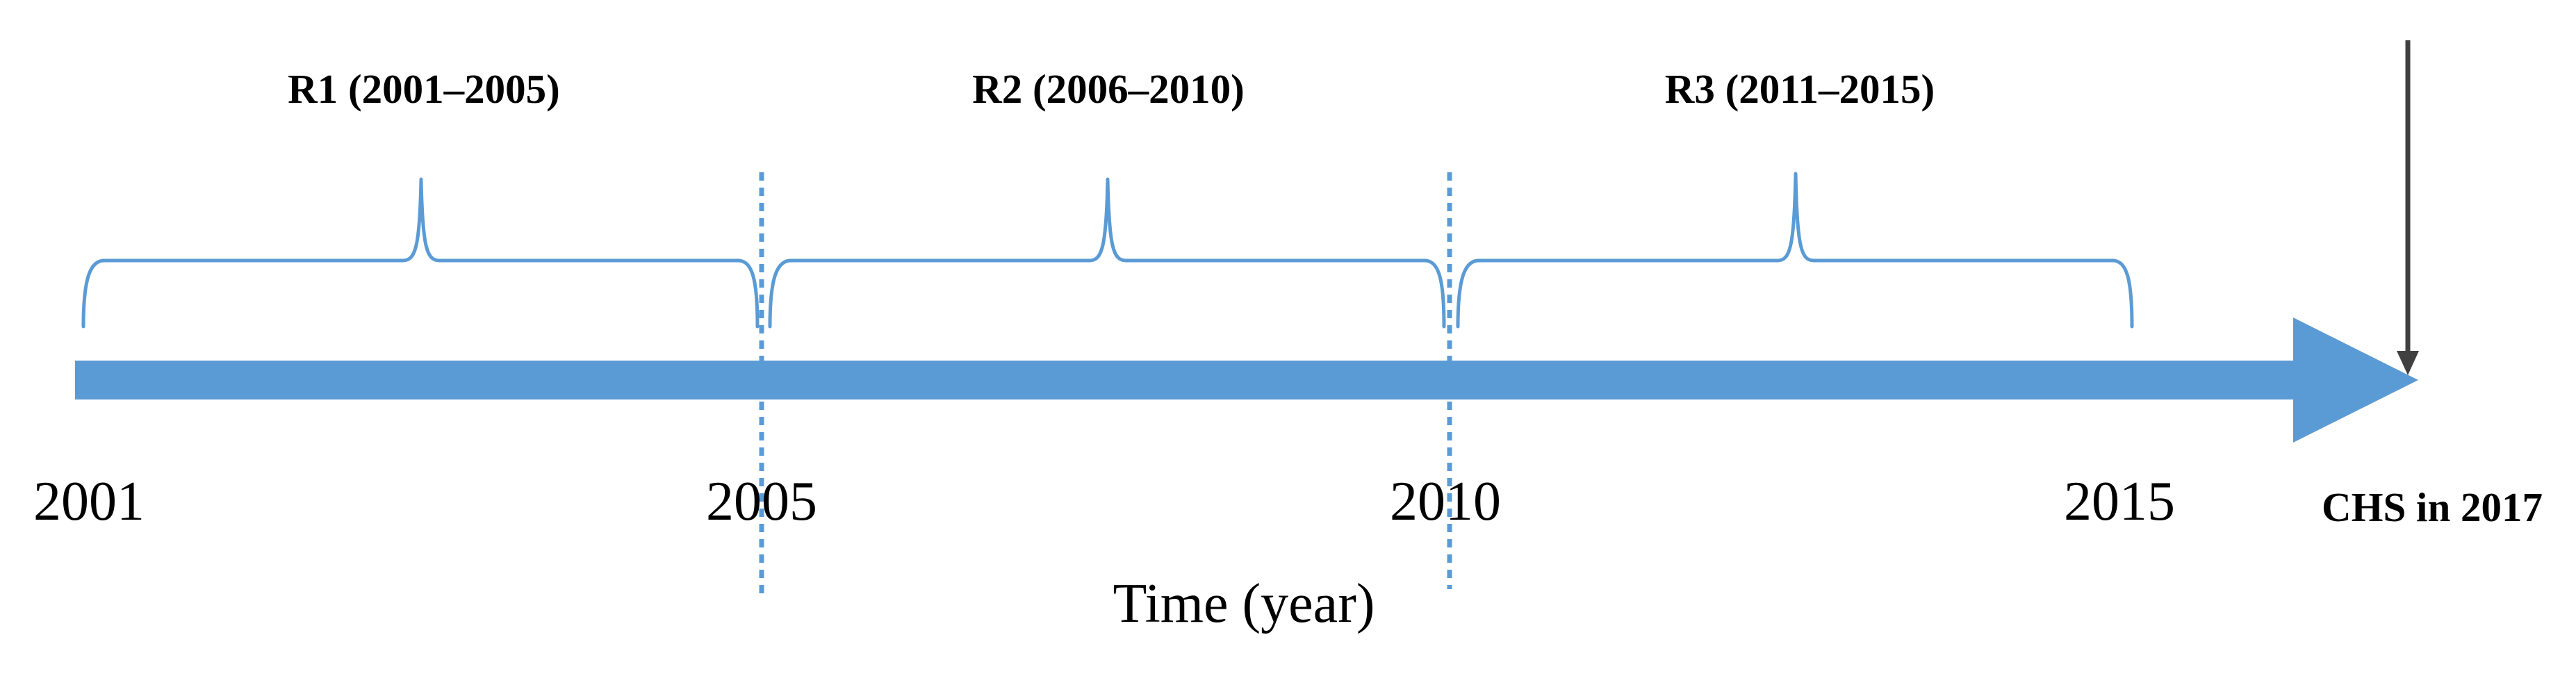 The height and width of the screenshot is (676, 2576). Describe the element at coordinates (424, 89) in the screenshot. I see `period-label-r1: R1 (2001–2005)` at that location.